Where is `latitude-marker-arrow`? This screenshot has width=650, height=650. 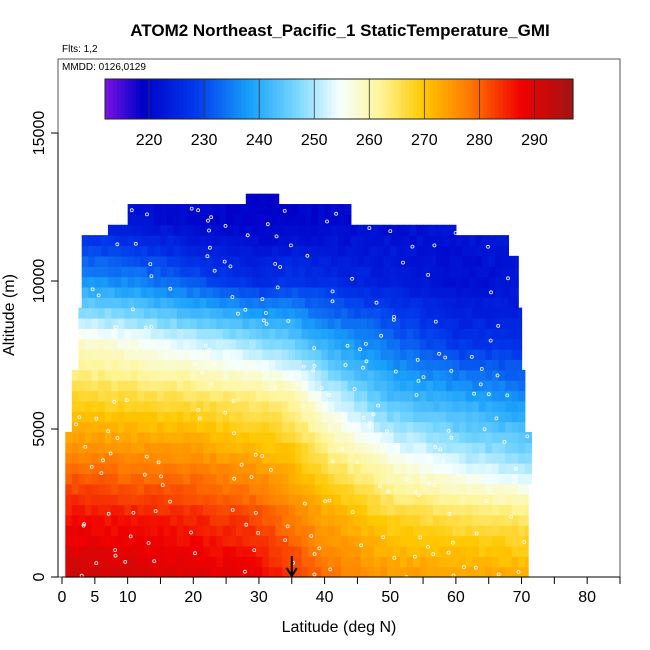 latitude-marker-arrow is located at coordinates (291, 567).